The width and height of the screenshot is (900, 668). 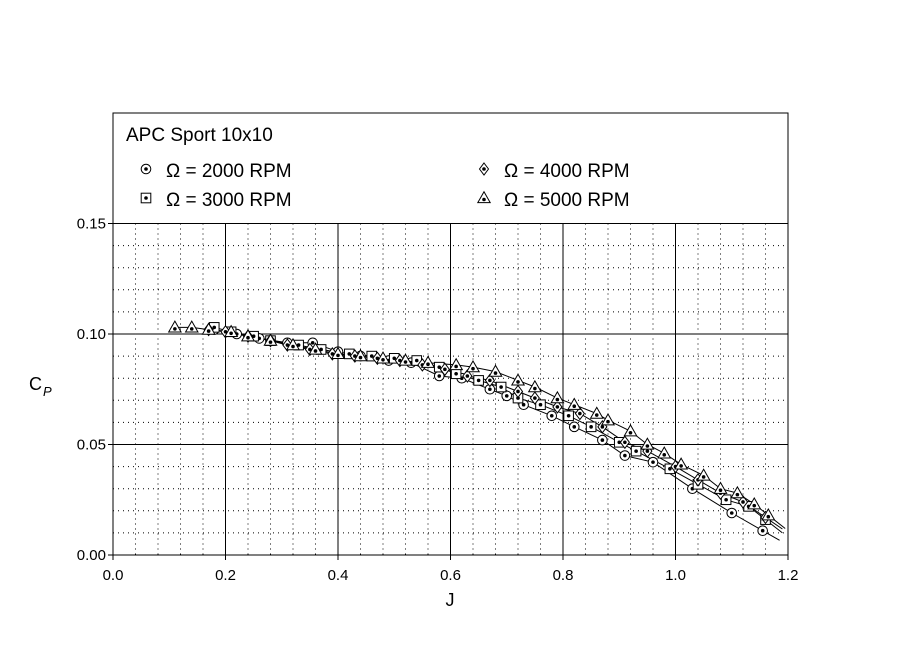 What do you see at coordinates (47, 391) in the screenshot?
I see `y-axis-label-subscript: P` at bounding box center [47, 391].